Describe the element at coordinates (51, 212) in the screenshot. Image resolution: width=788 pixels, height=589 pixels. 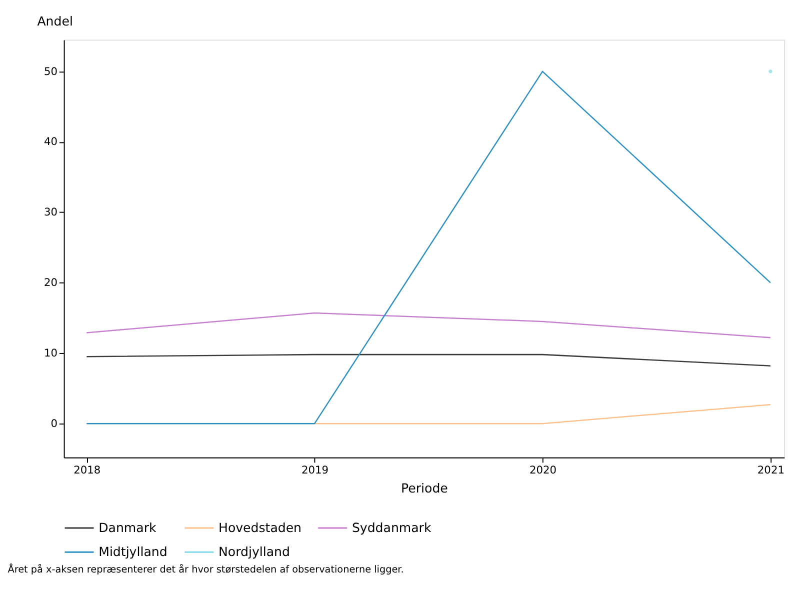
I see `y-tick-label: 30` at that location.